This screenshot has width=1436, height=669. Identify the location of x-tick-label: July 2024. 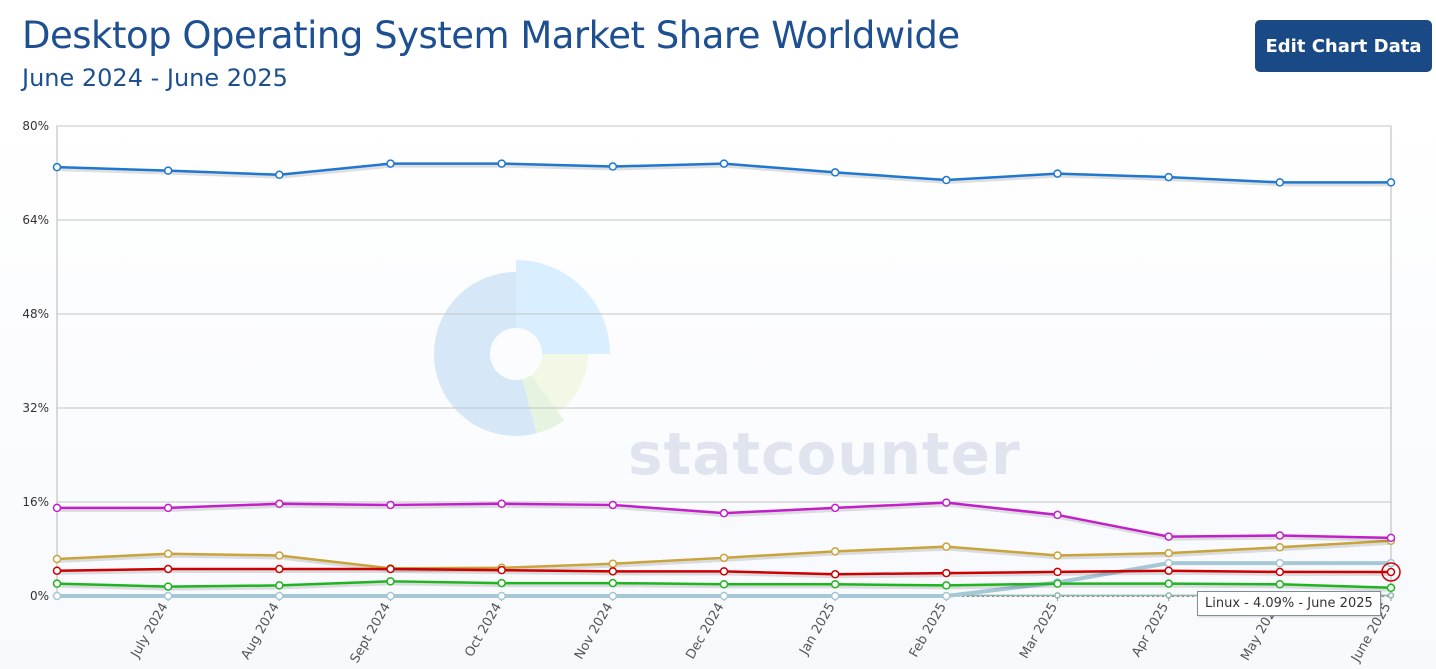
(150, 631).